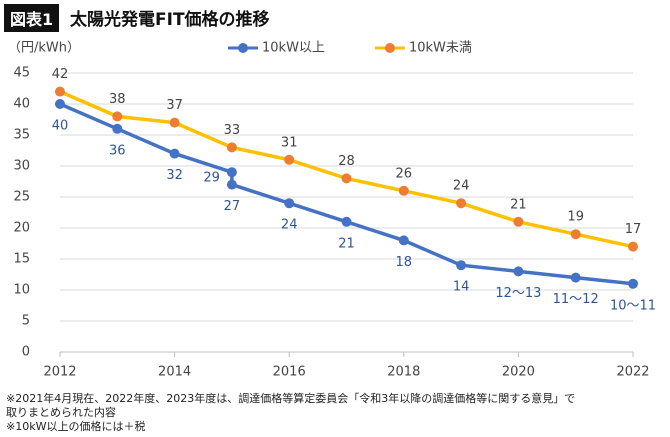 Image resolution: width=670 pixels, height=437 pixels. Describe the element at coordinates (633, 229) in the screenshot. I see `value-label: 17` at that location.